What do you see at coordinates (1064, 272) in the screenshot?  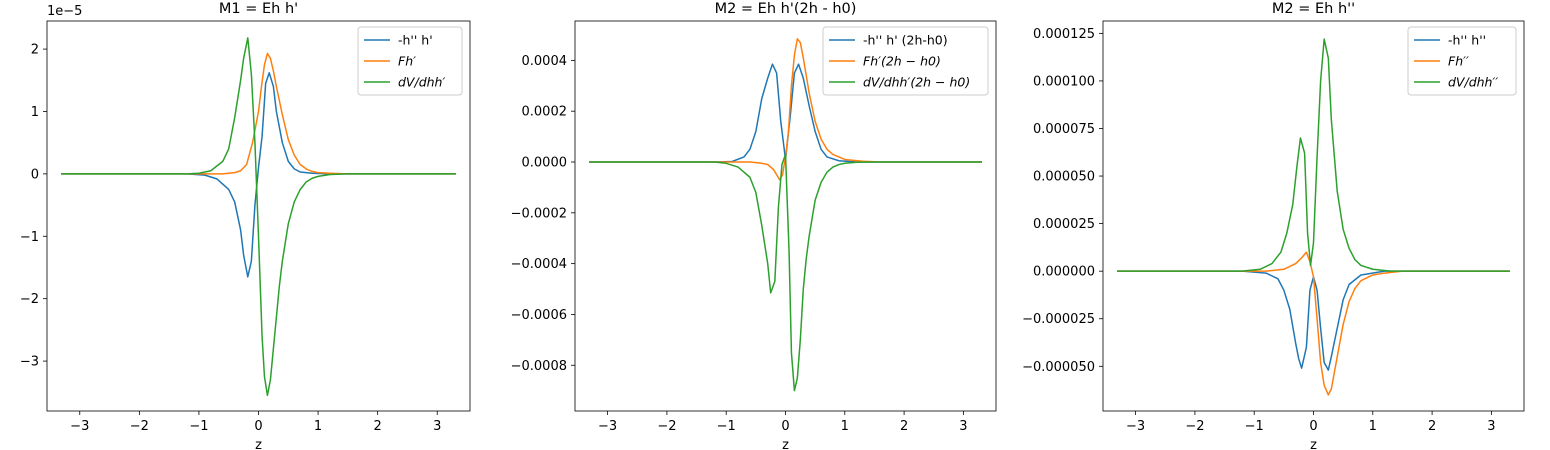 I see `y-tick-label: 0.000000` at bounding box center [1064, 272].